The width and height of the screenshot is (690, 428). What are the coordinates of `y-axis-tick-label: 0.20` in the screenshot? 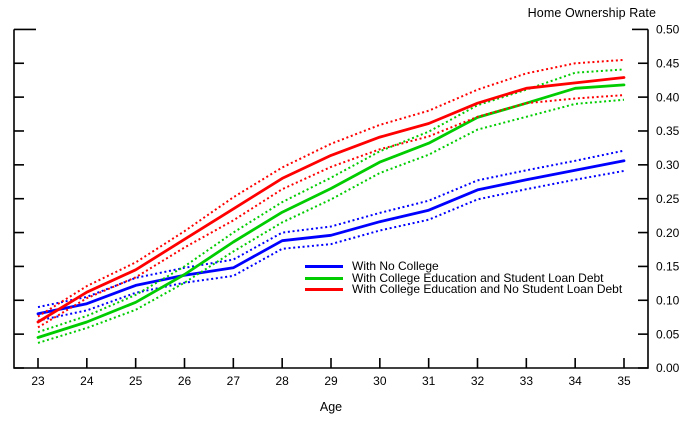 It's located at (668, 233).